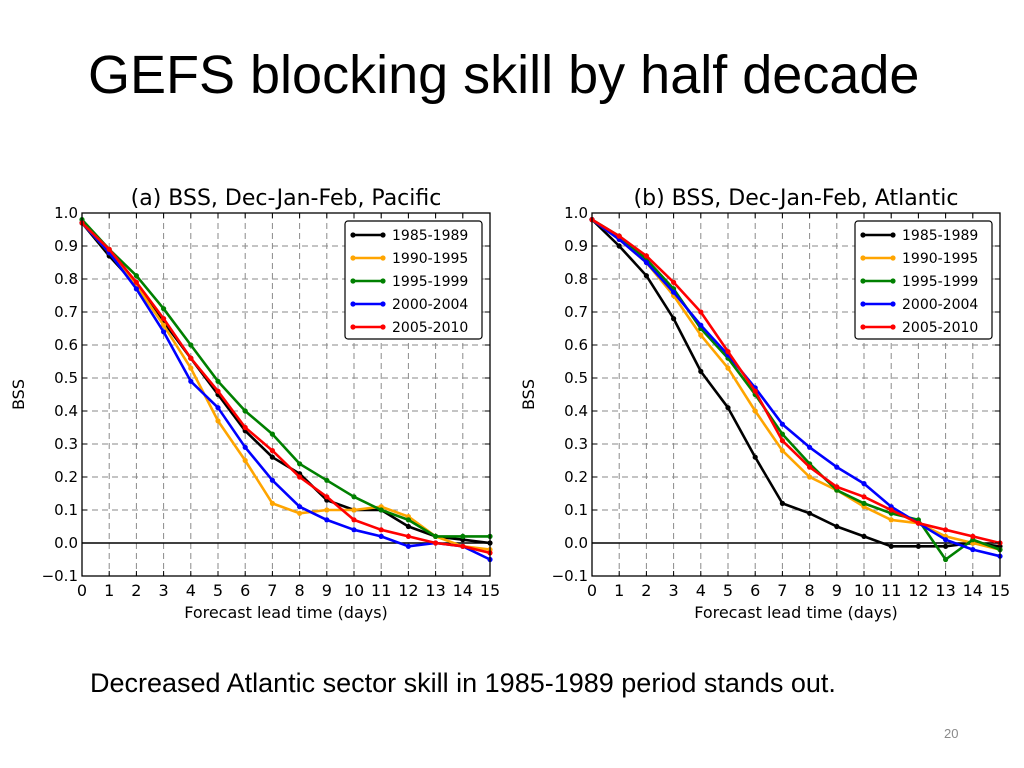  What do you see at coordinates (570, 576) in the screenshot?
I see `y-tick-label: −0.1` at bounding box center [570, 576].